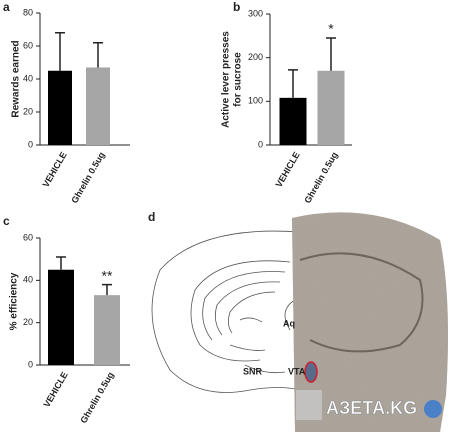 The width and height of the screenshot is (450, 432). What do you see at coordinates (331, 29) in the screenshot?
I see `significance: *` at bounding box center [331, 29].